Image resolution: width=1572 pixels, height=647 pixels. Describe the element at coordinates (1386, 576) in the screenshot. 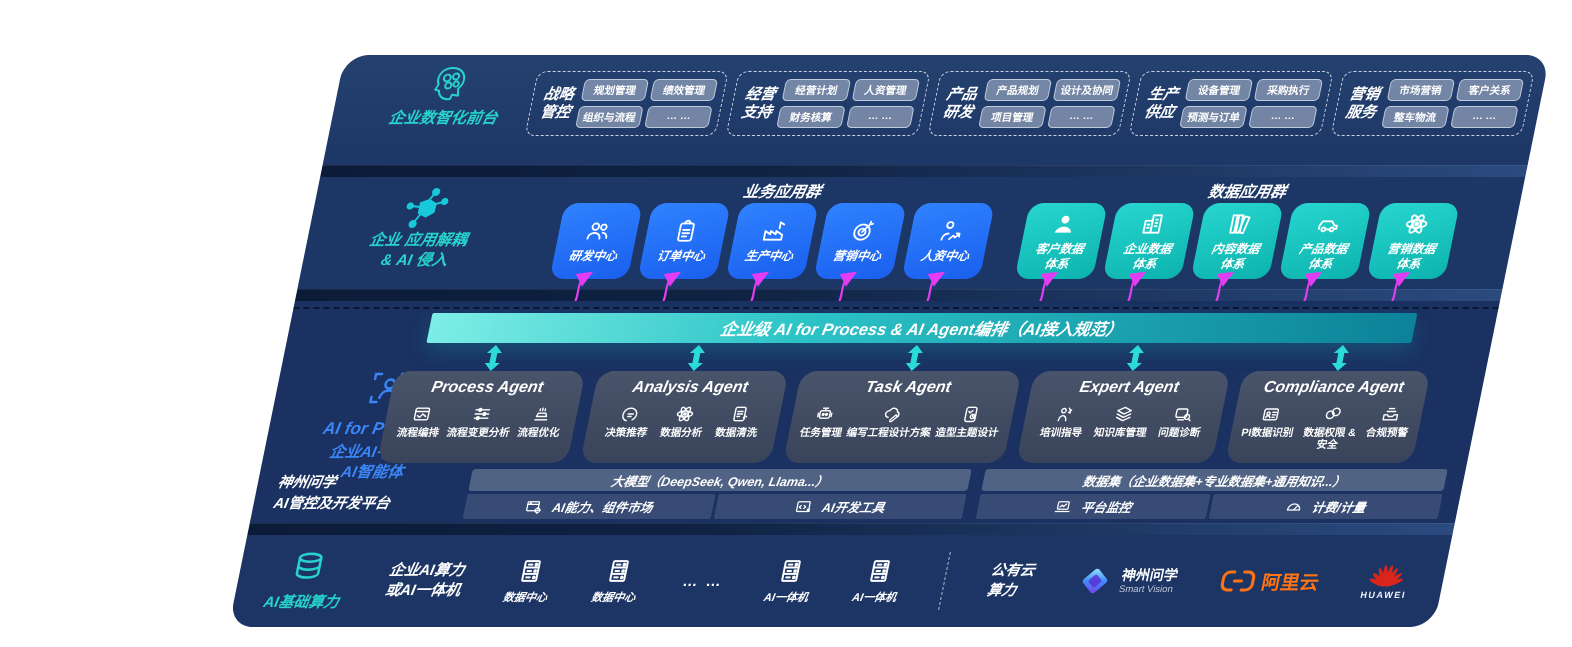

I see `huawei-flower-icon` at that location.